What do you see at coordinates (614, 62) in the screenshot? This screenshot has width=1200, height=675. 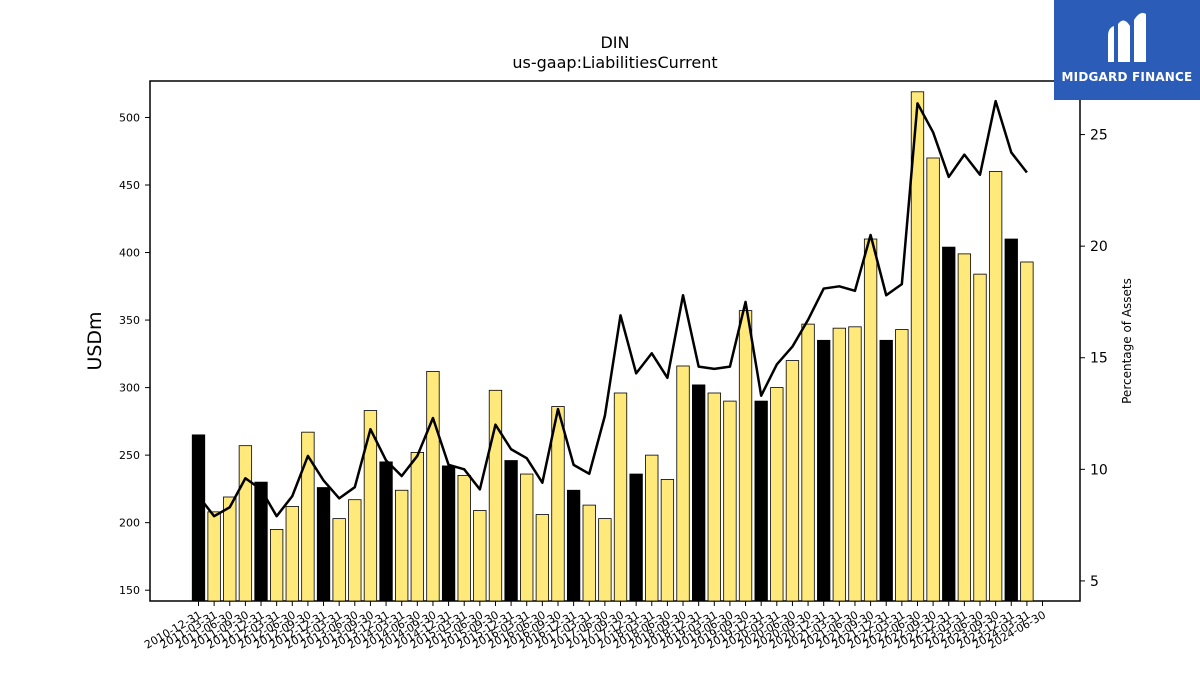 I see `chart-subtitle: us-gaap:LiabilitiesCurrent` at bounding box center [614, 62].